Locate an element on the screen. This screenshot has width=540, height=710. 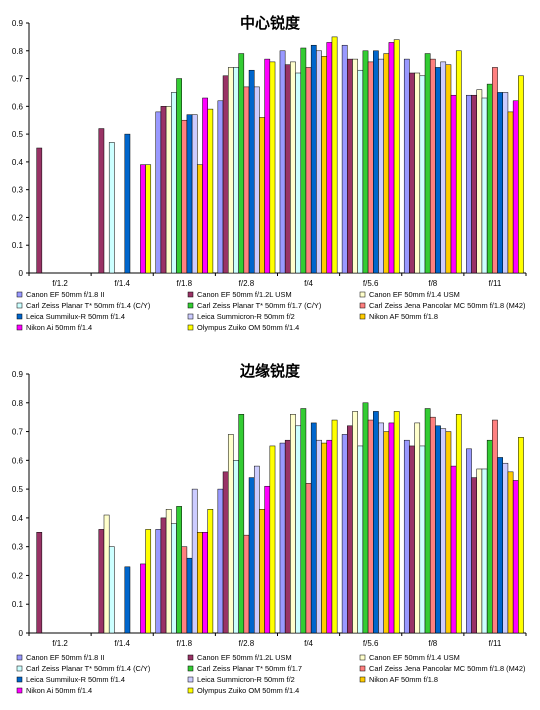
legend-label: Nikon AF 50mm f/1.8 is located at coordinates (403, 679).